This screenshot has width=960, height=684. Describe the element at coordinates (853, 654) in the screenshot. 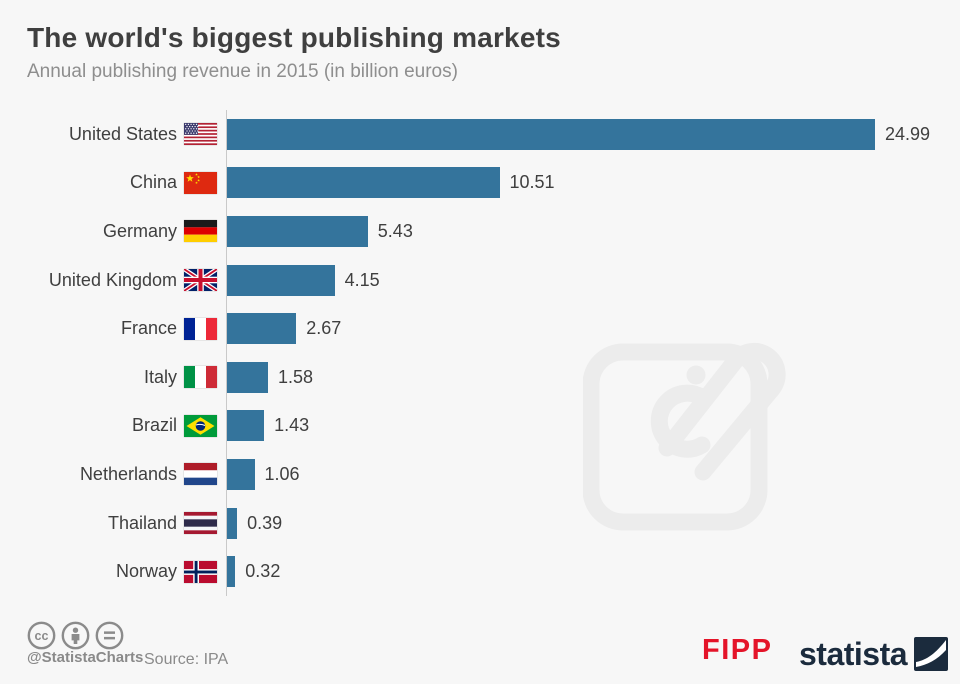

I see `statista-wordmark: statista` at that location.